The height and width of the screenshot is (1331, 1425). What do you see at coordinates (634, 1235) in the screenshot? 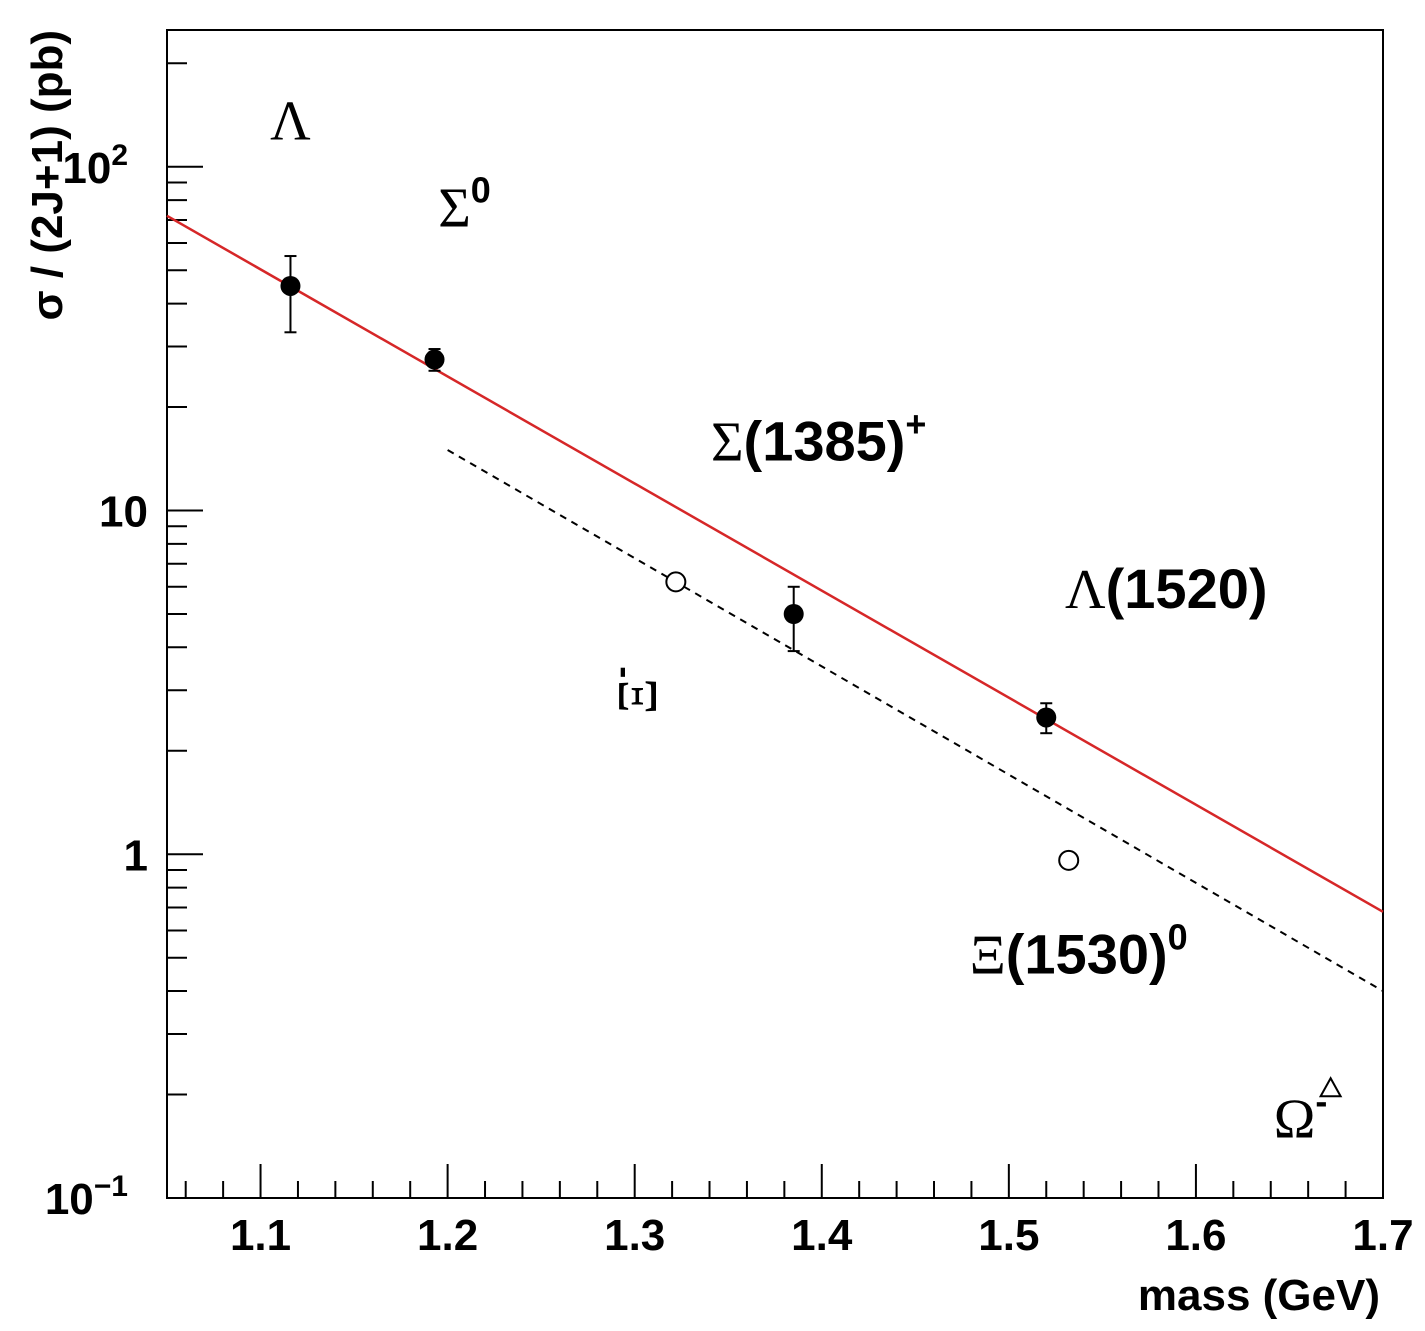
I see `x-tick-label: 1.3` at bounding box center [634, 1235].